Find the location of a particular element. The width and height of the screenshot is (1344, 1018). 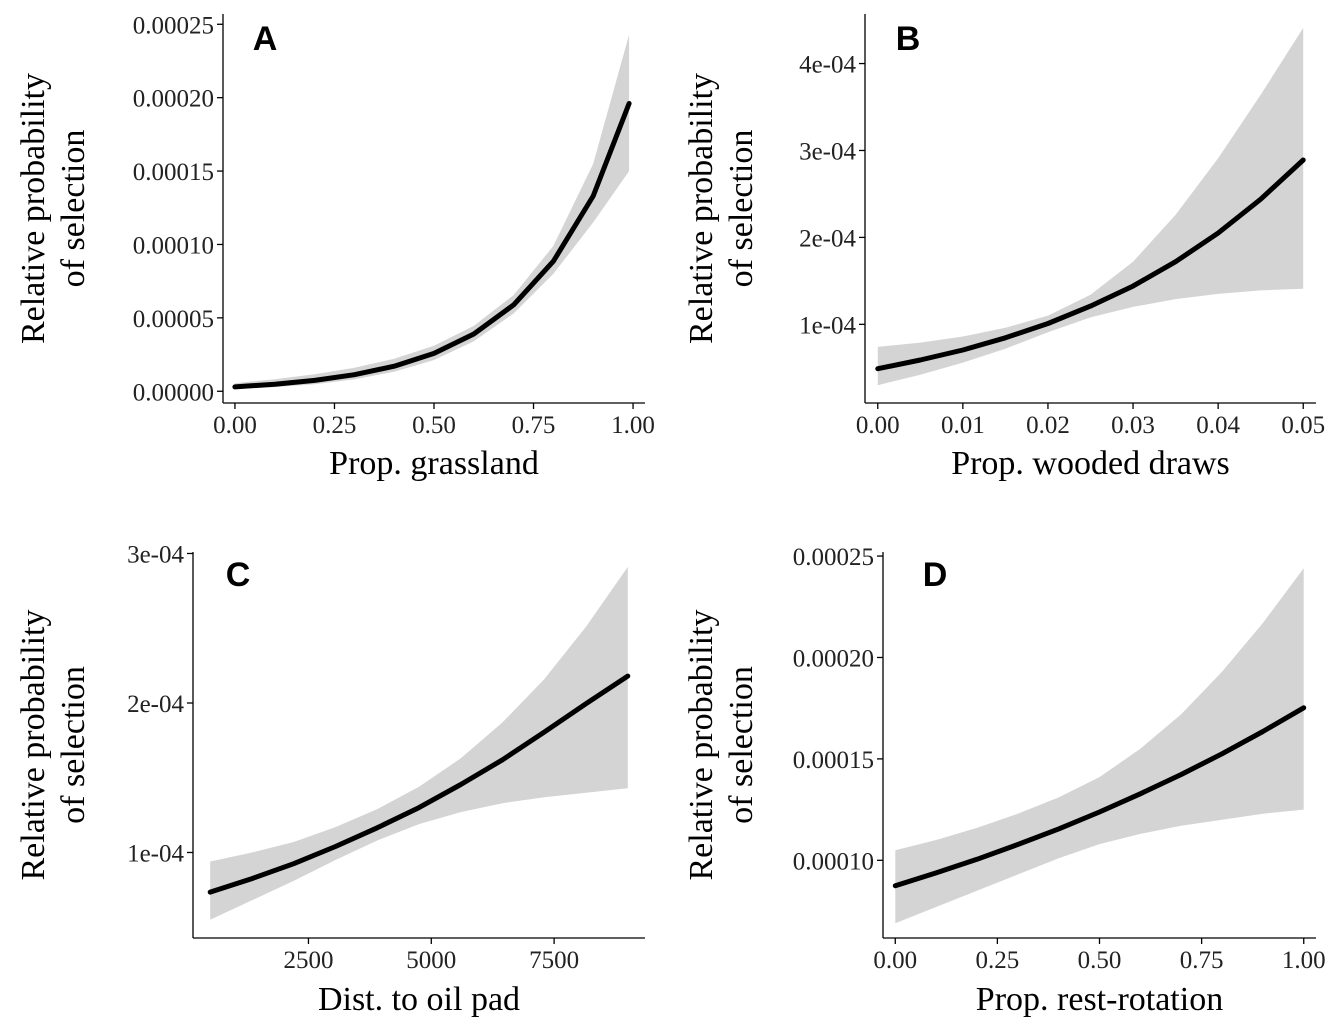

x-tick-label: 7500 is located at coordinates (554, 960).